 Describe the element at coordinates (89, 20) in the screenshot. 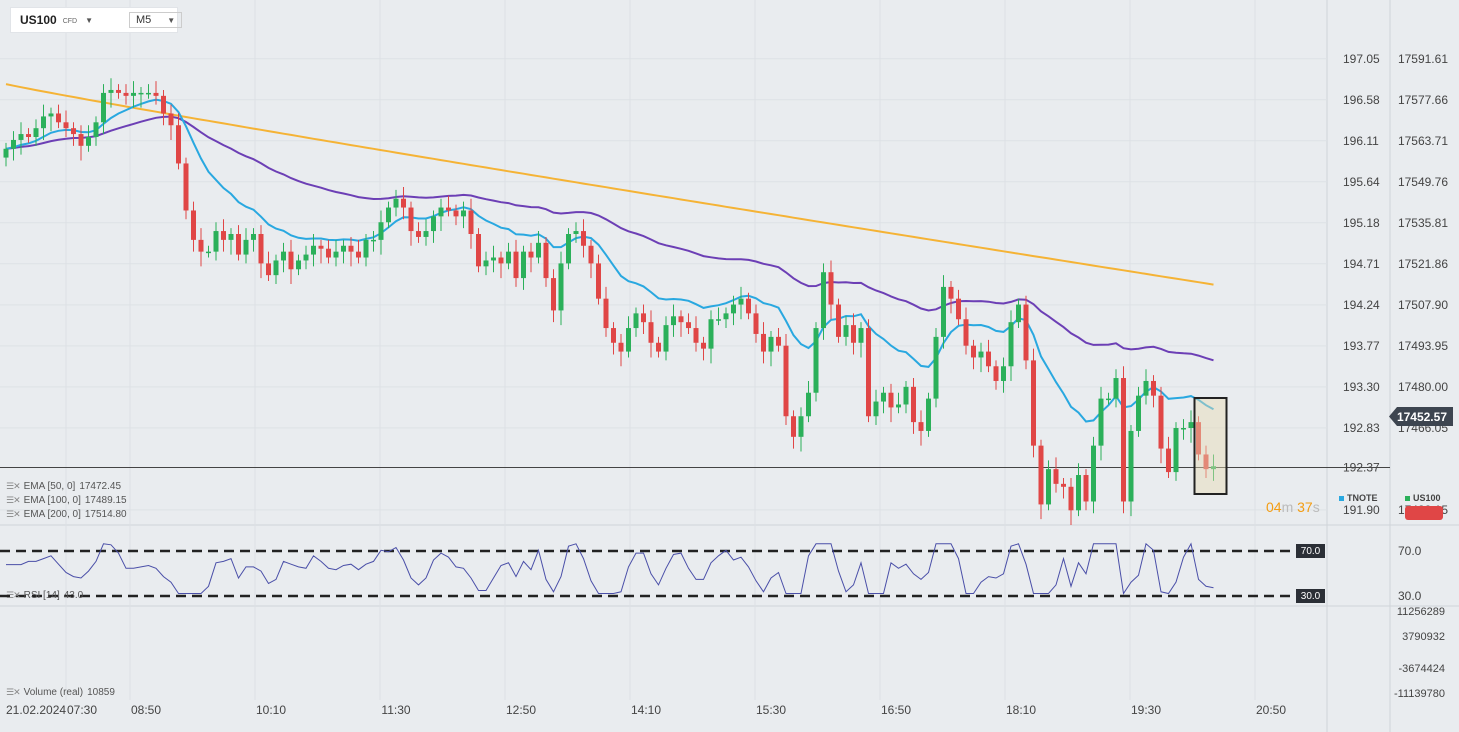

I see `chevron-down-icon: ▼` at that location.